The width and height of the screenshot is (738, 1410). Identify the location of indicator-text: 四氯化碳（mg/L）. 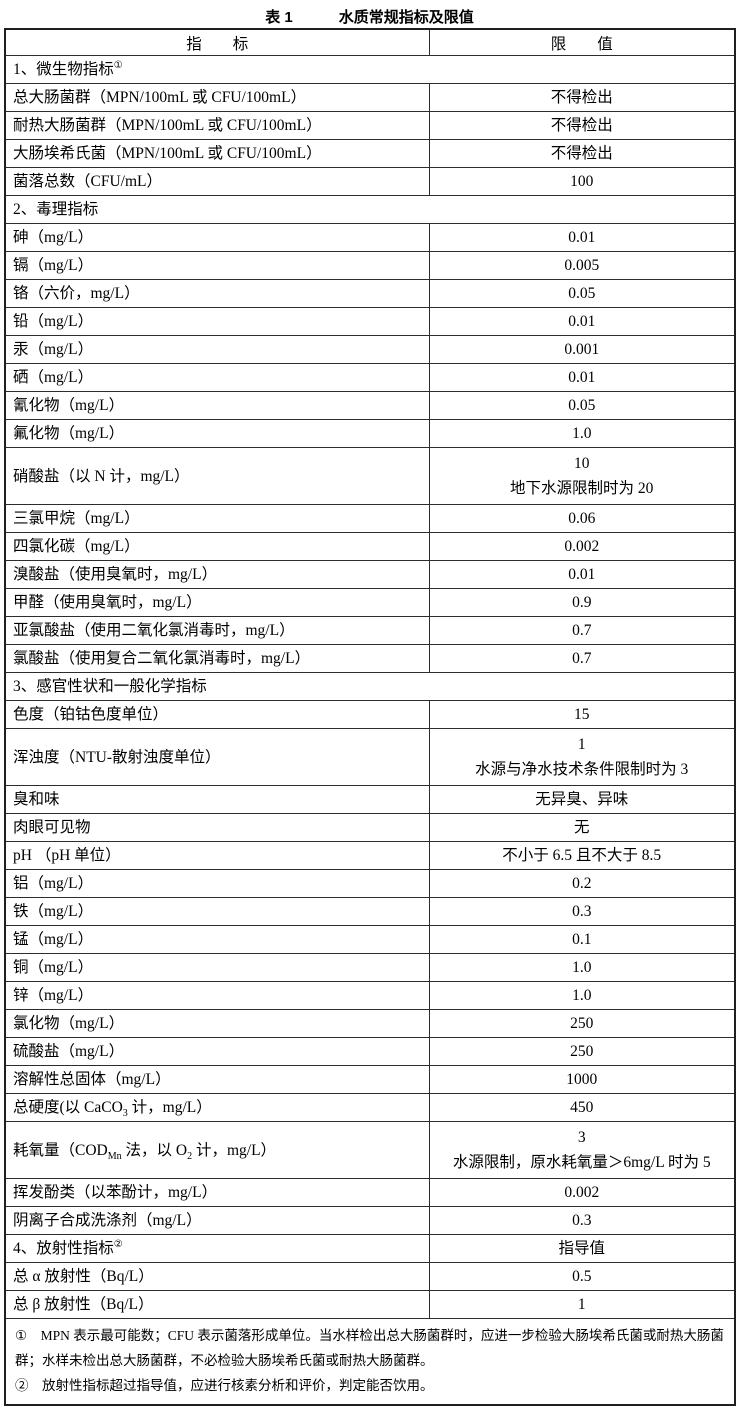
(76, 546).